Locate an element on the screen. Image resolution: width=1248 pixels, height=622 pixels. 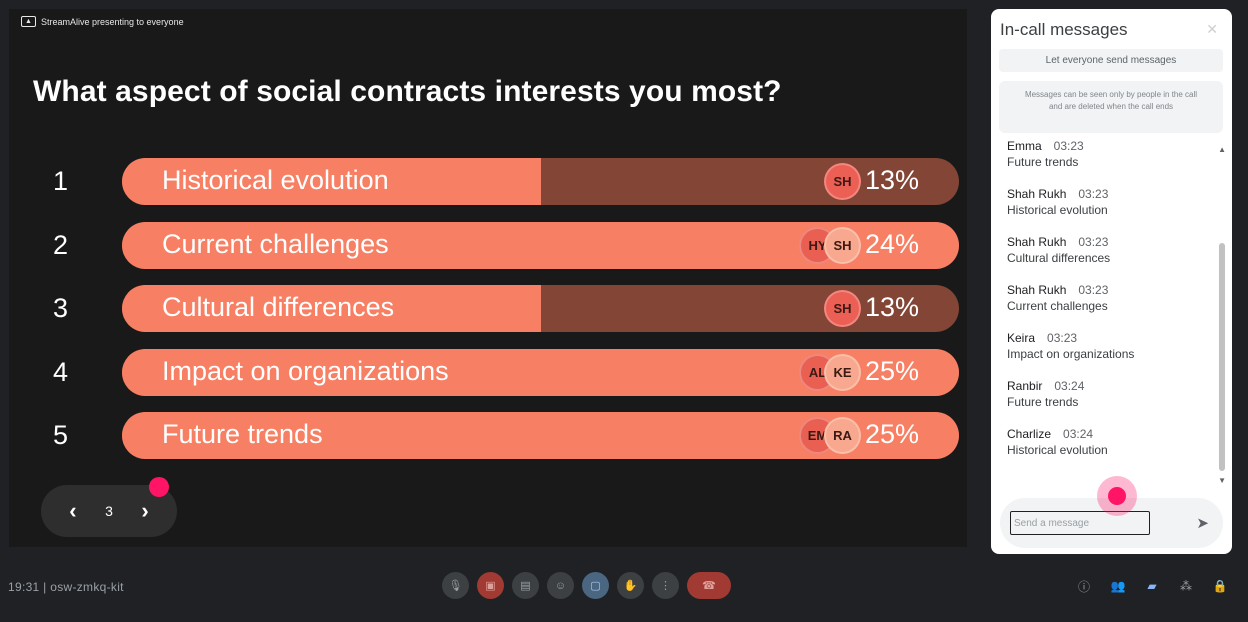
more-icon: ⋮ is located at coordinates (665, 585).